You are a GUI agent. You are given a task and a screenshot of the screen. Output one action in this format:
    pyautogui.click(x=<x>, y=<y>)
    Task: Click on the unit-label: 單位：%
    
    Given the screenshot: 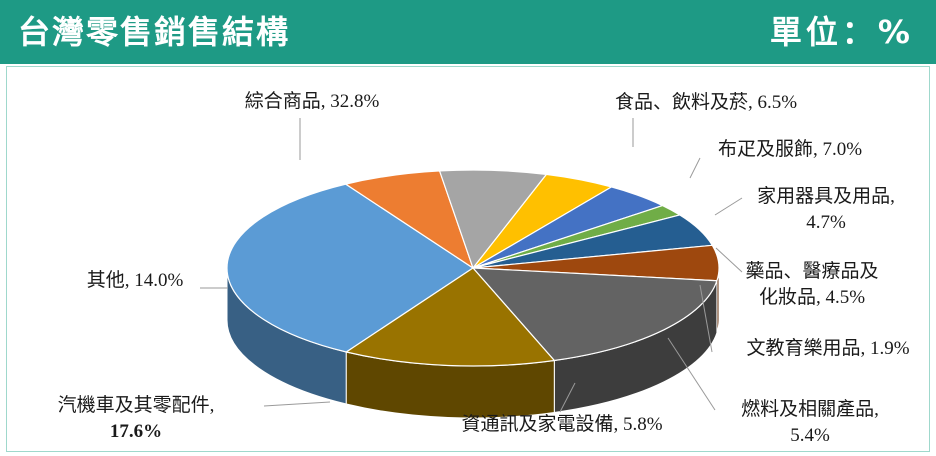 What is the action you would take?
    pyautogui.click(x=841, y=32)
    